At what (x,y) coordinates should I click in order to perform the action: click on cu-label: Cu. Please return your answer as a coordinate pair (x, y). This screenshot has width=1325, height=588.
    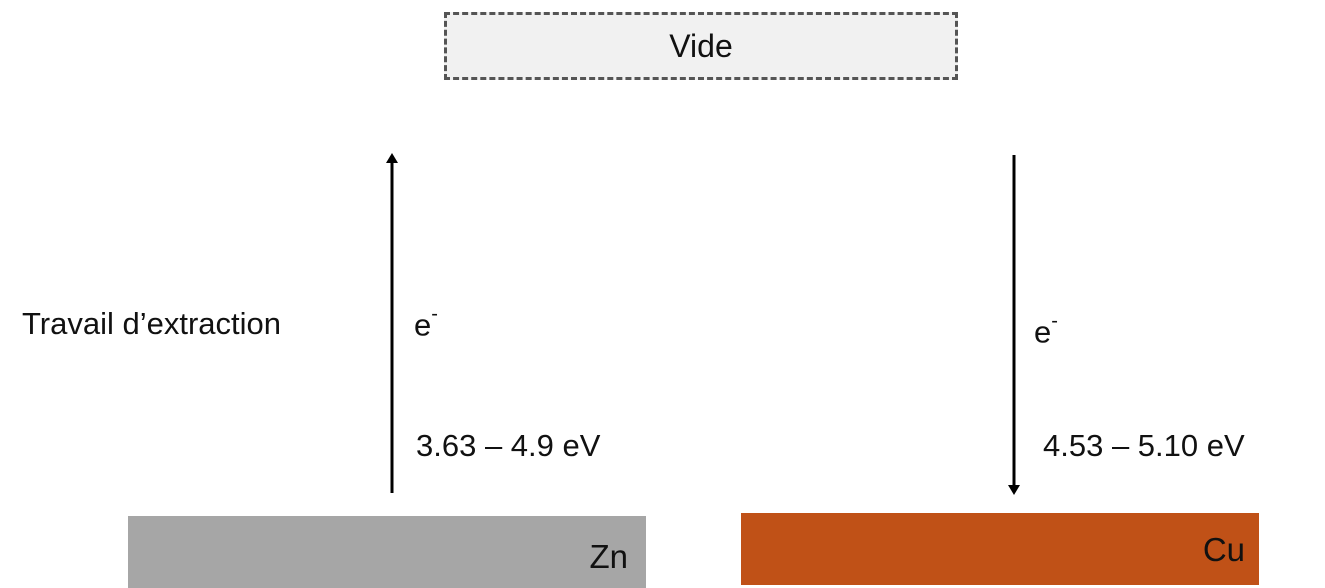
    Looking at the image, I should click on (1223, 549).